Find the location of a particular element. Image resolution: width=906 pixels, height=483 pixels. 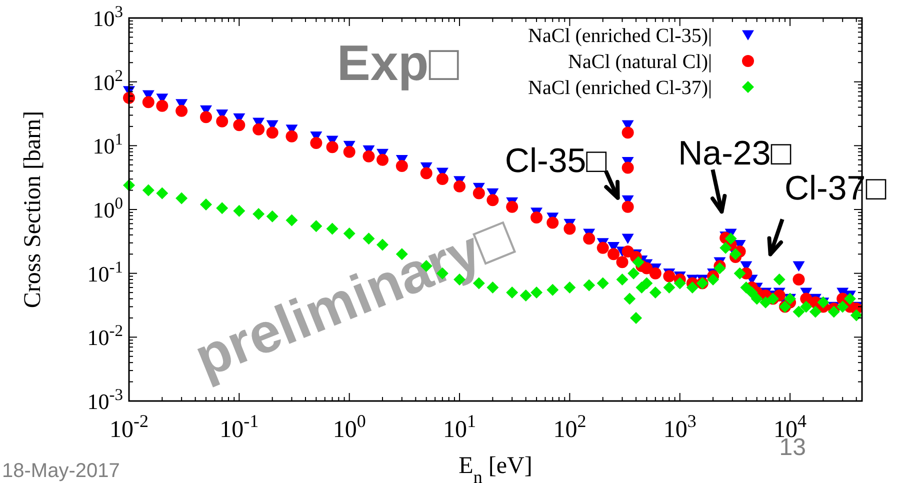

legend-label: NaCl (natural Cl)| is located at coordinates (640, 62).